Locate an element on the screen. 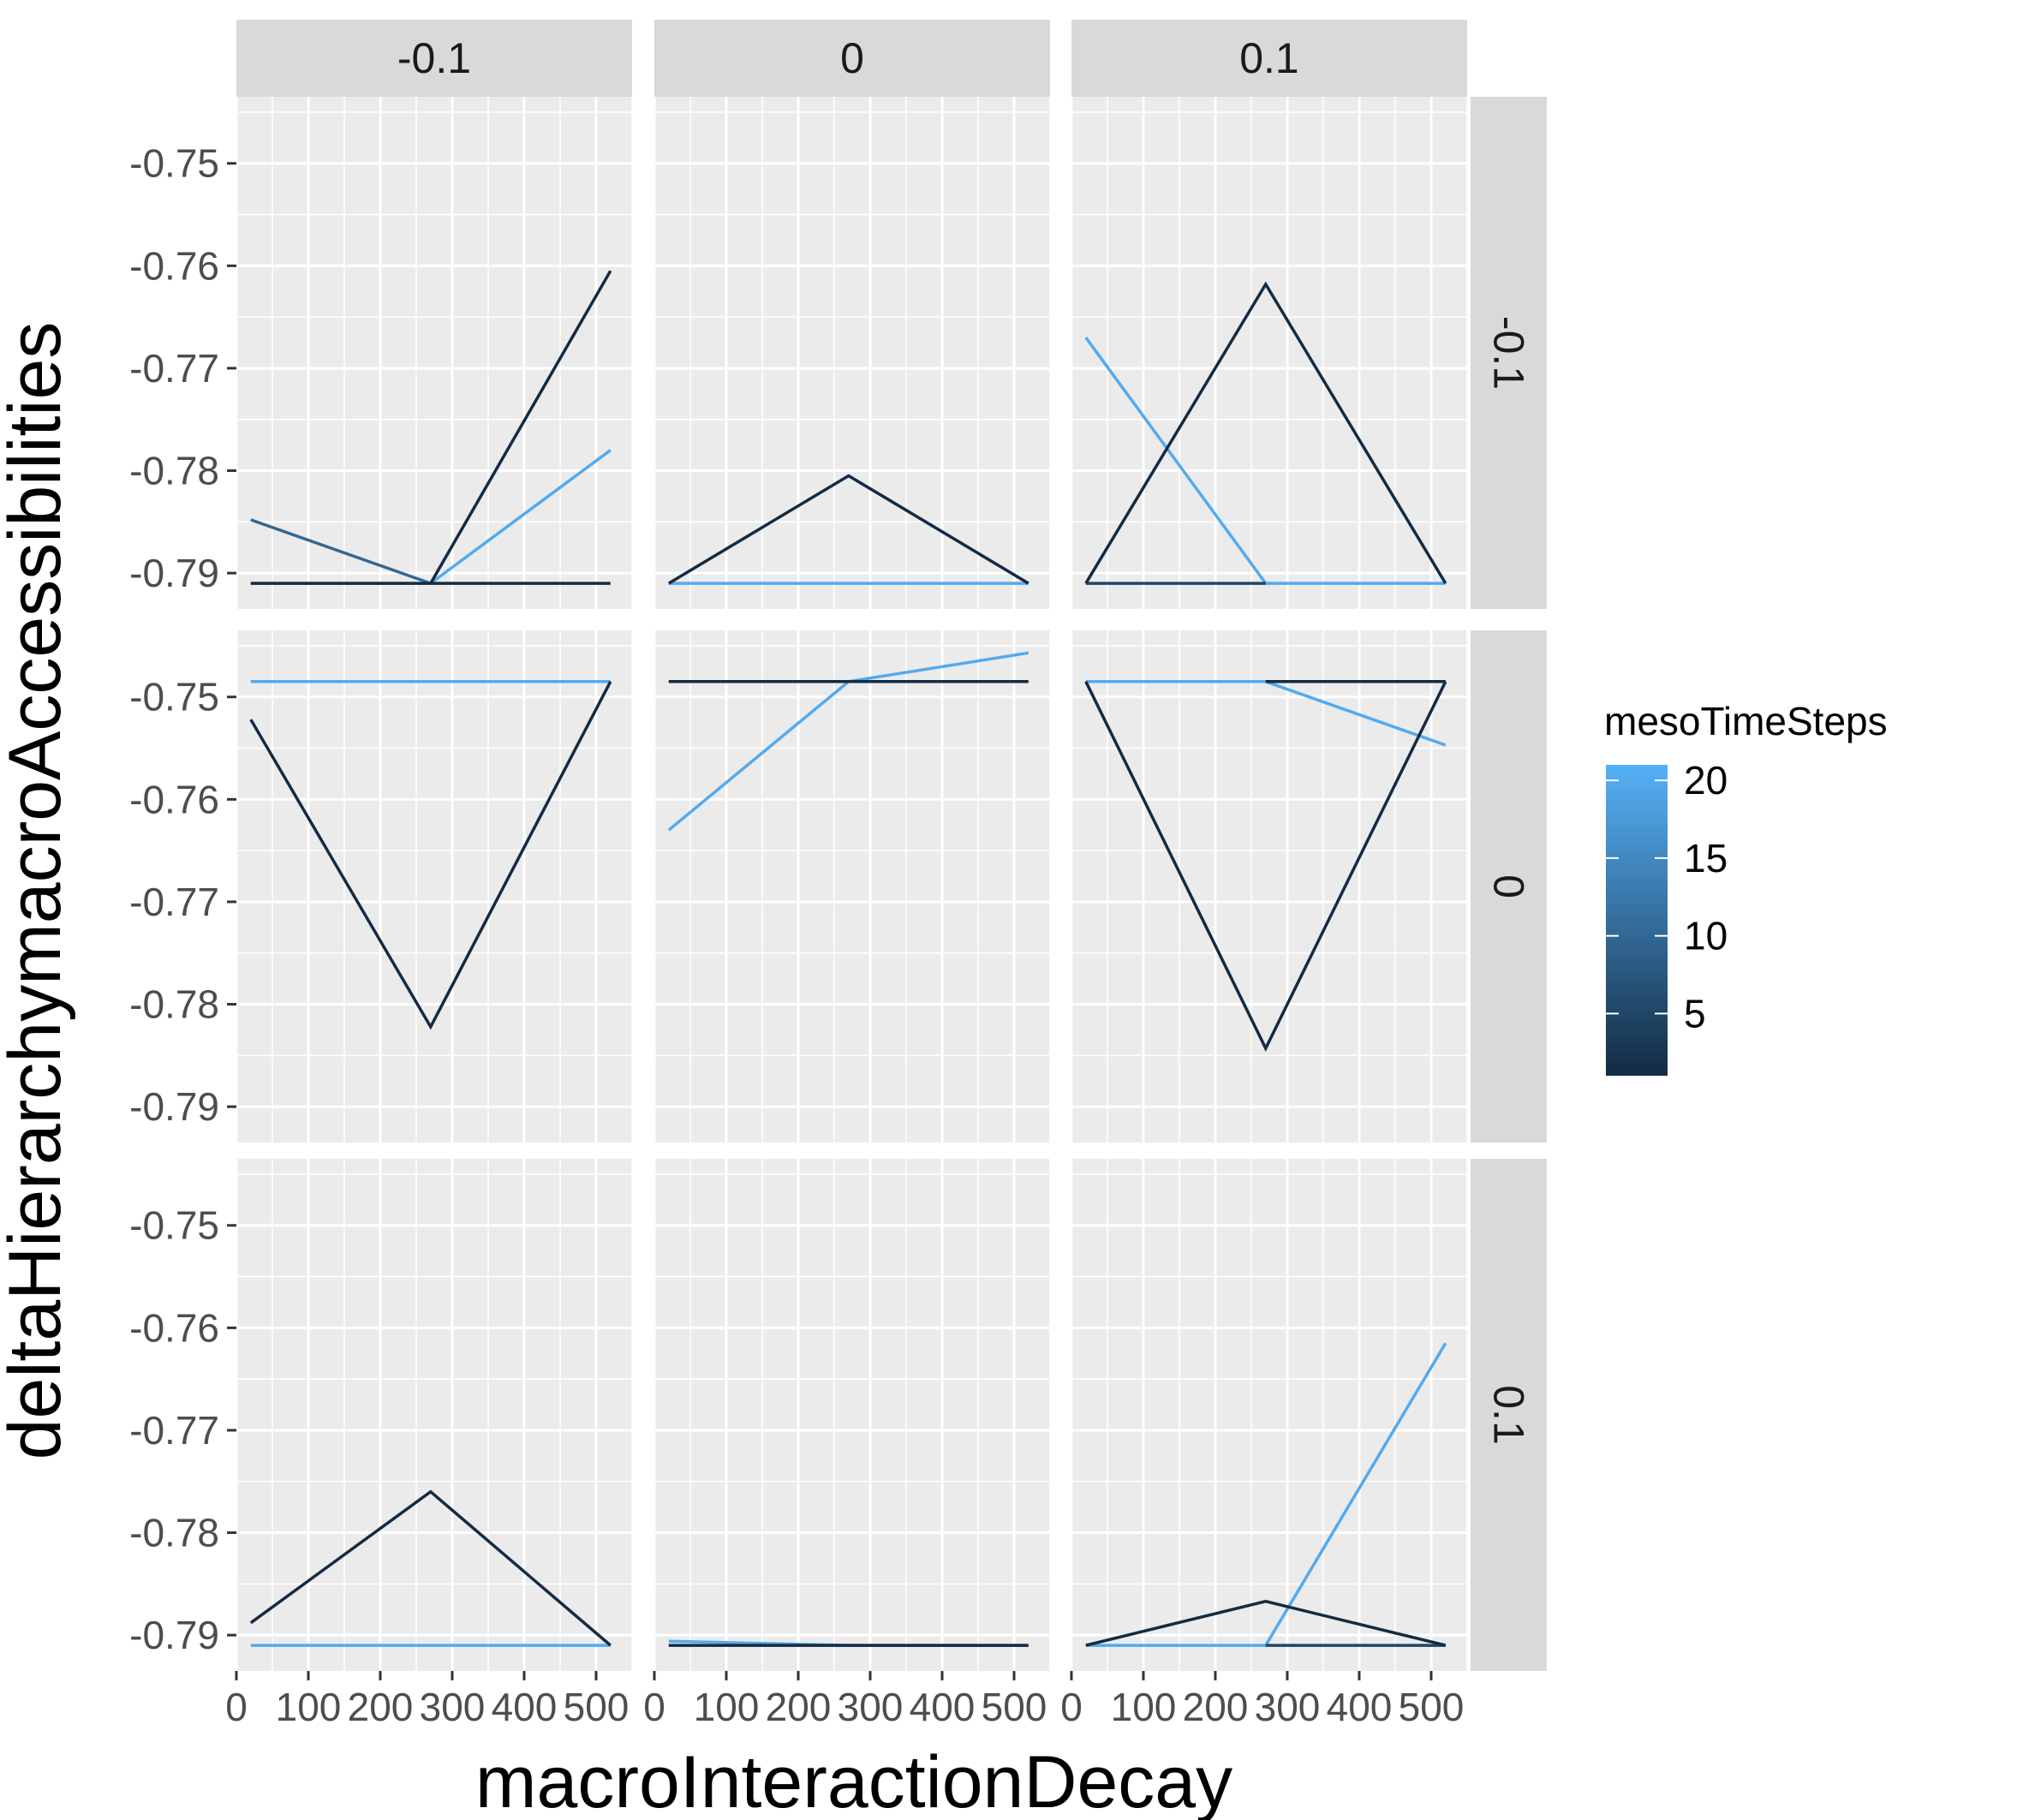  legend-ticks: 5 10 15 20 is located at coordinates (1667, 896).